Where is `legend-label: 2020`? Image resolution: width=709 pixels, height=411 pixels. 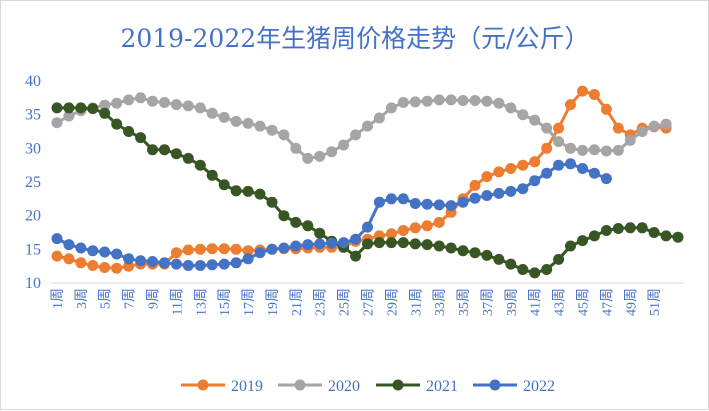 legend-label: 2020 is located at coordinates (344, 386).